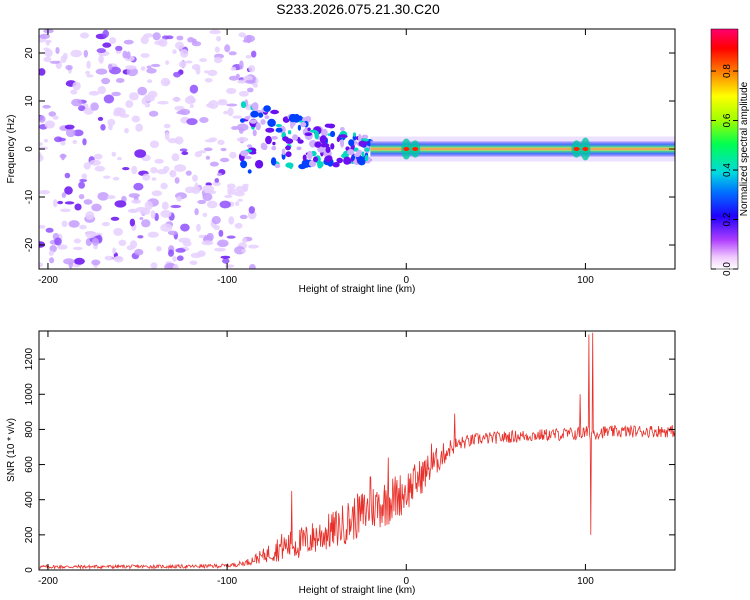 This screenshot has height=600, width=750. I want to click on snr-xtick-label: -100, so click(227, 581).